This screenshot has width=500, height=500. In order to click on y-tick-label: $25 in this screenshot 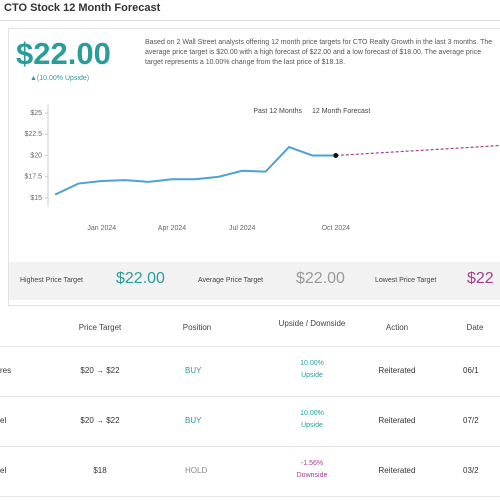, I will do `click(36, 113)`.